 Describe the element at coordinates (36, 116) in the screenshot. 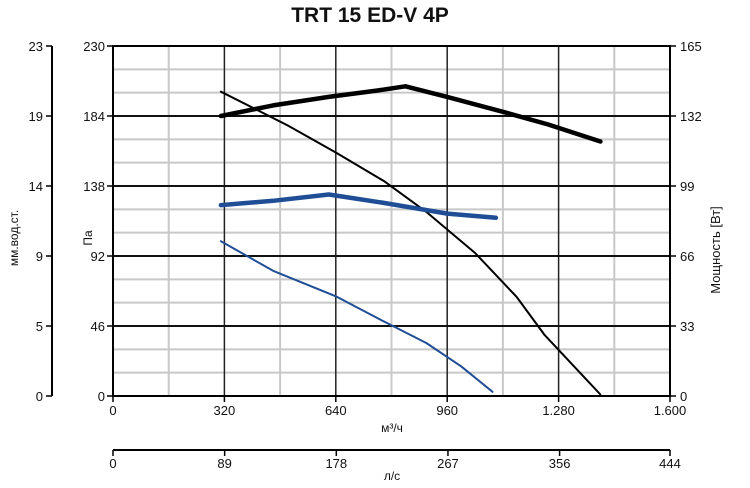

I see `y-outer-tick-label: 19` at that location.